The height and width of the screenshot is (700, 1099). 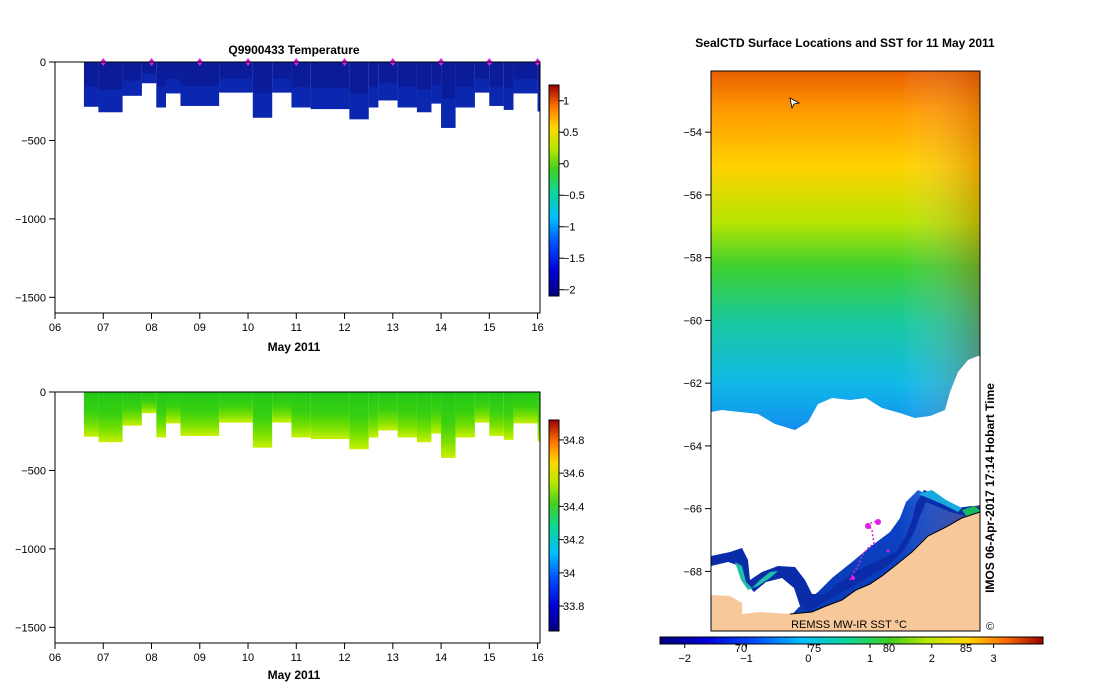 I want to click on temperature-x-axis: 06 07 08 09 10 11 12 13 14 15 16, so click(x=296, y=323).